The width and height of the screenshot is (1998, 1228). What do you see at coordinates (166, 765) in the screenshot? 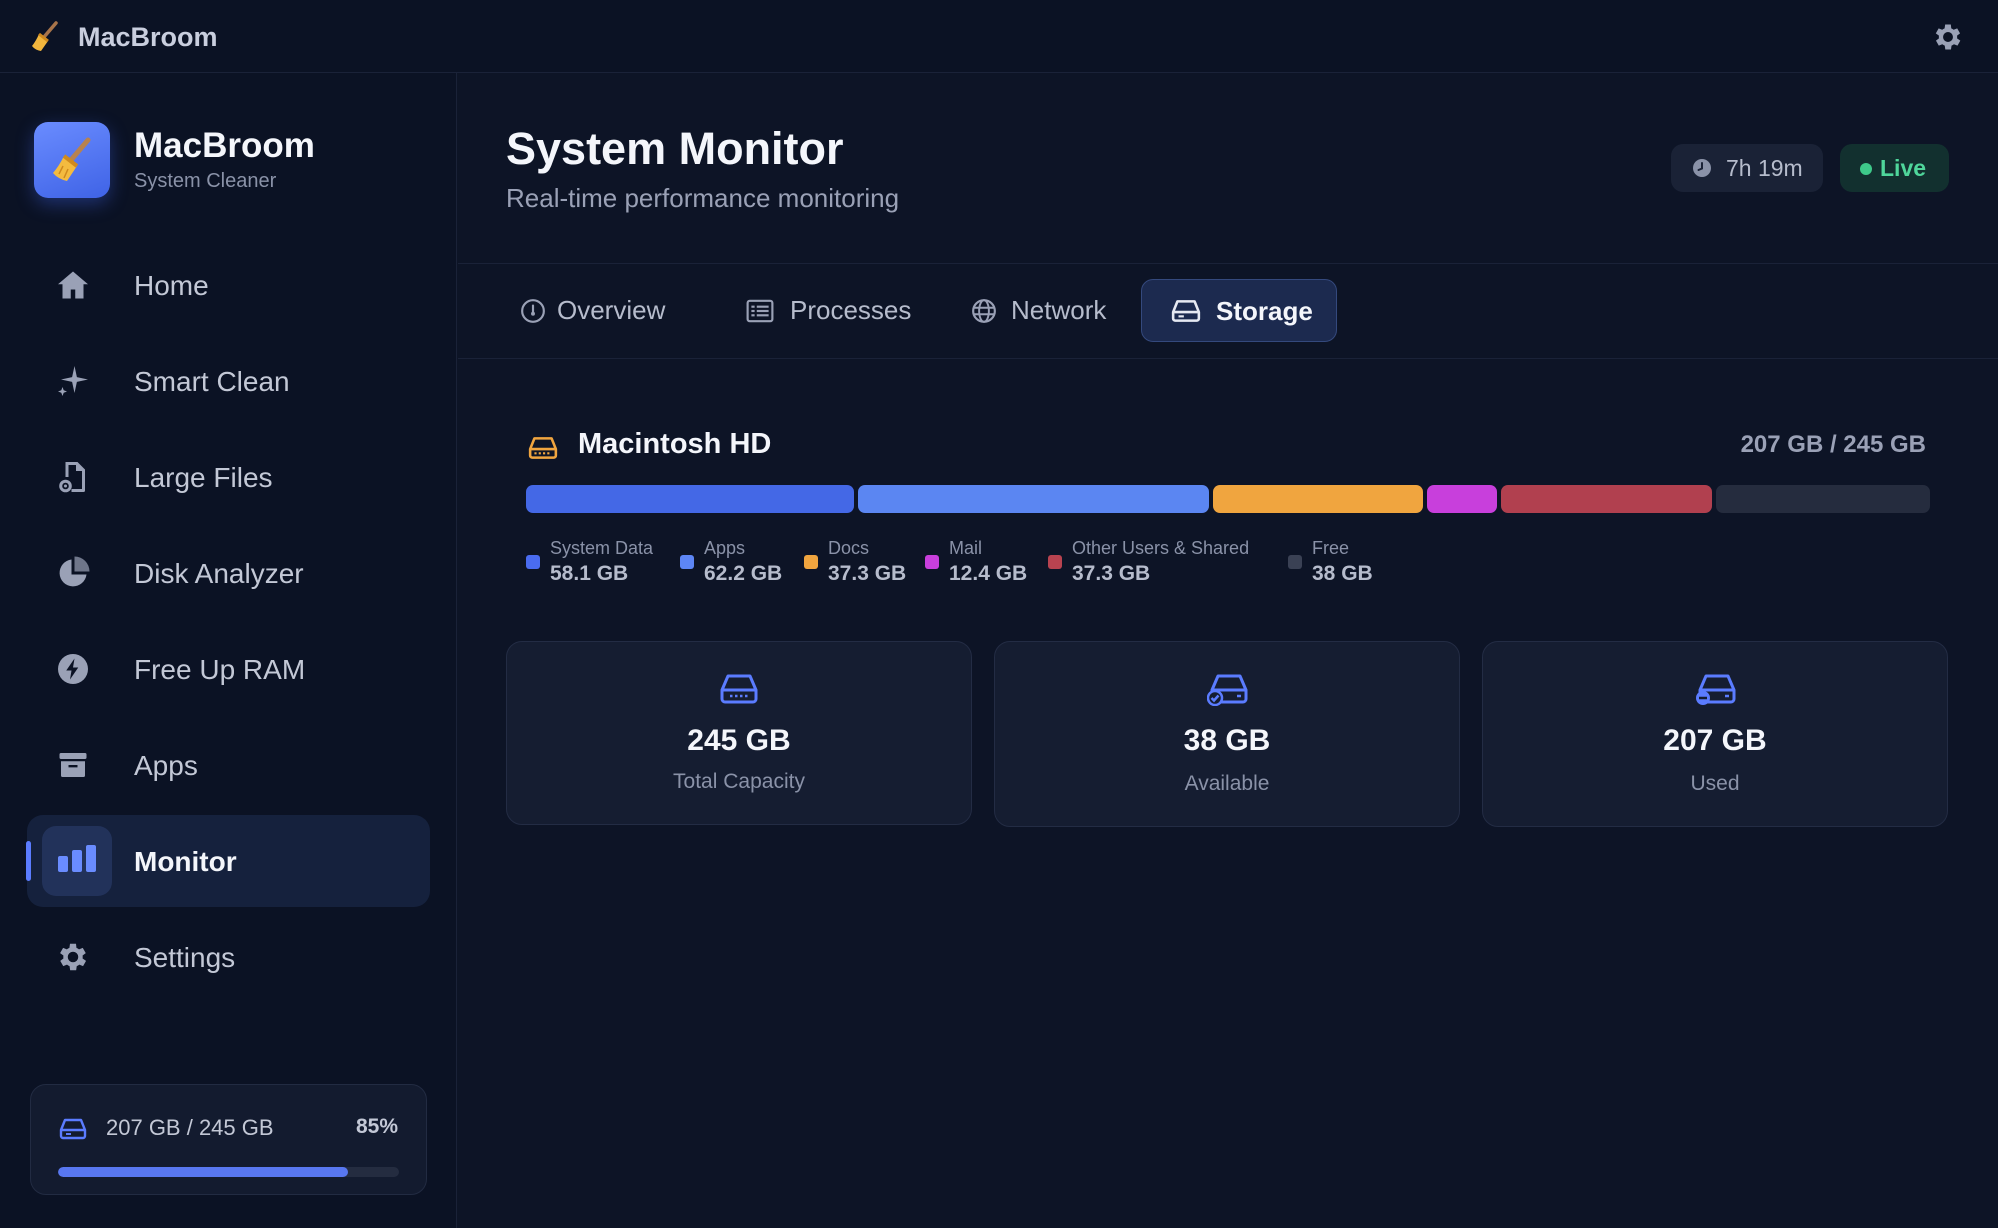
I see `sidebar-item-label: Apps` at bounding box center [166, 765].